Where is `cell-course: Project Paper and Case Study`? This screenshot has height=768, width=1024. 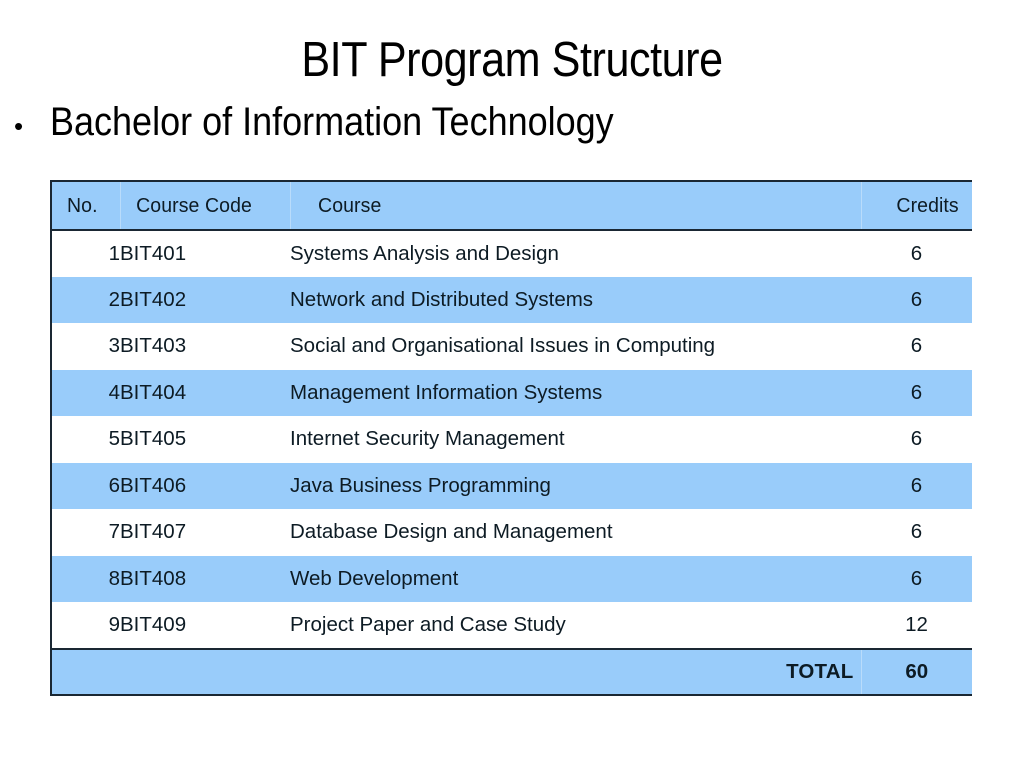
cell-course: Project Paper and Case Study is located at coordinates (428, 624).